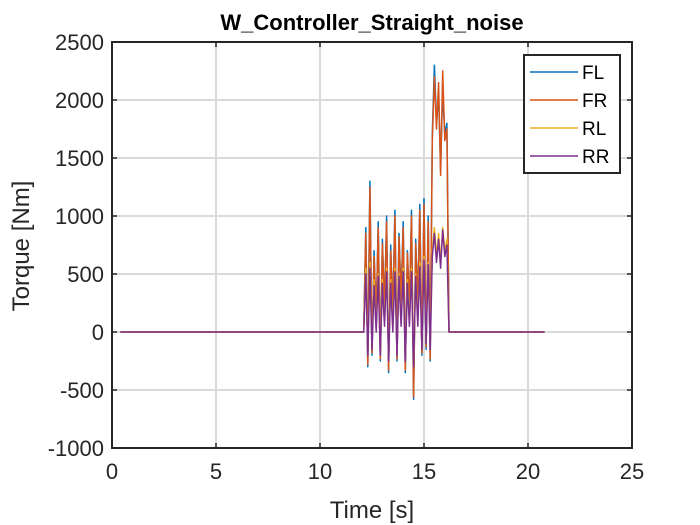  What do you see at coordinates (82, 390) in the screenshot?
I see `y-tick-label: -500` at bounding box center [82, 390].